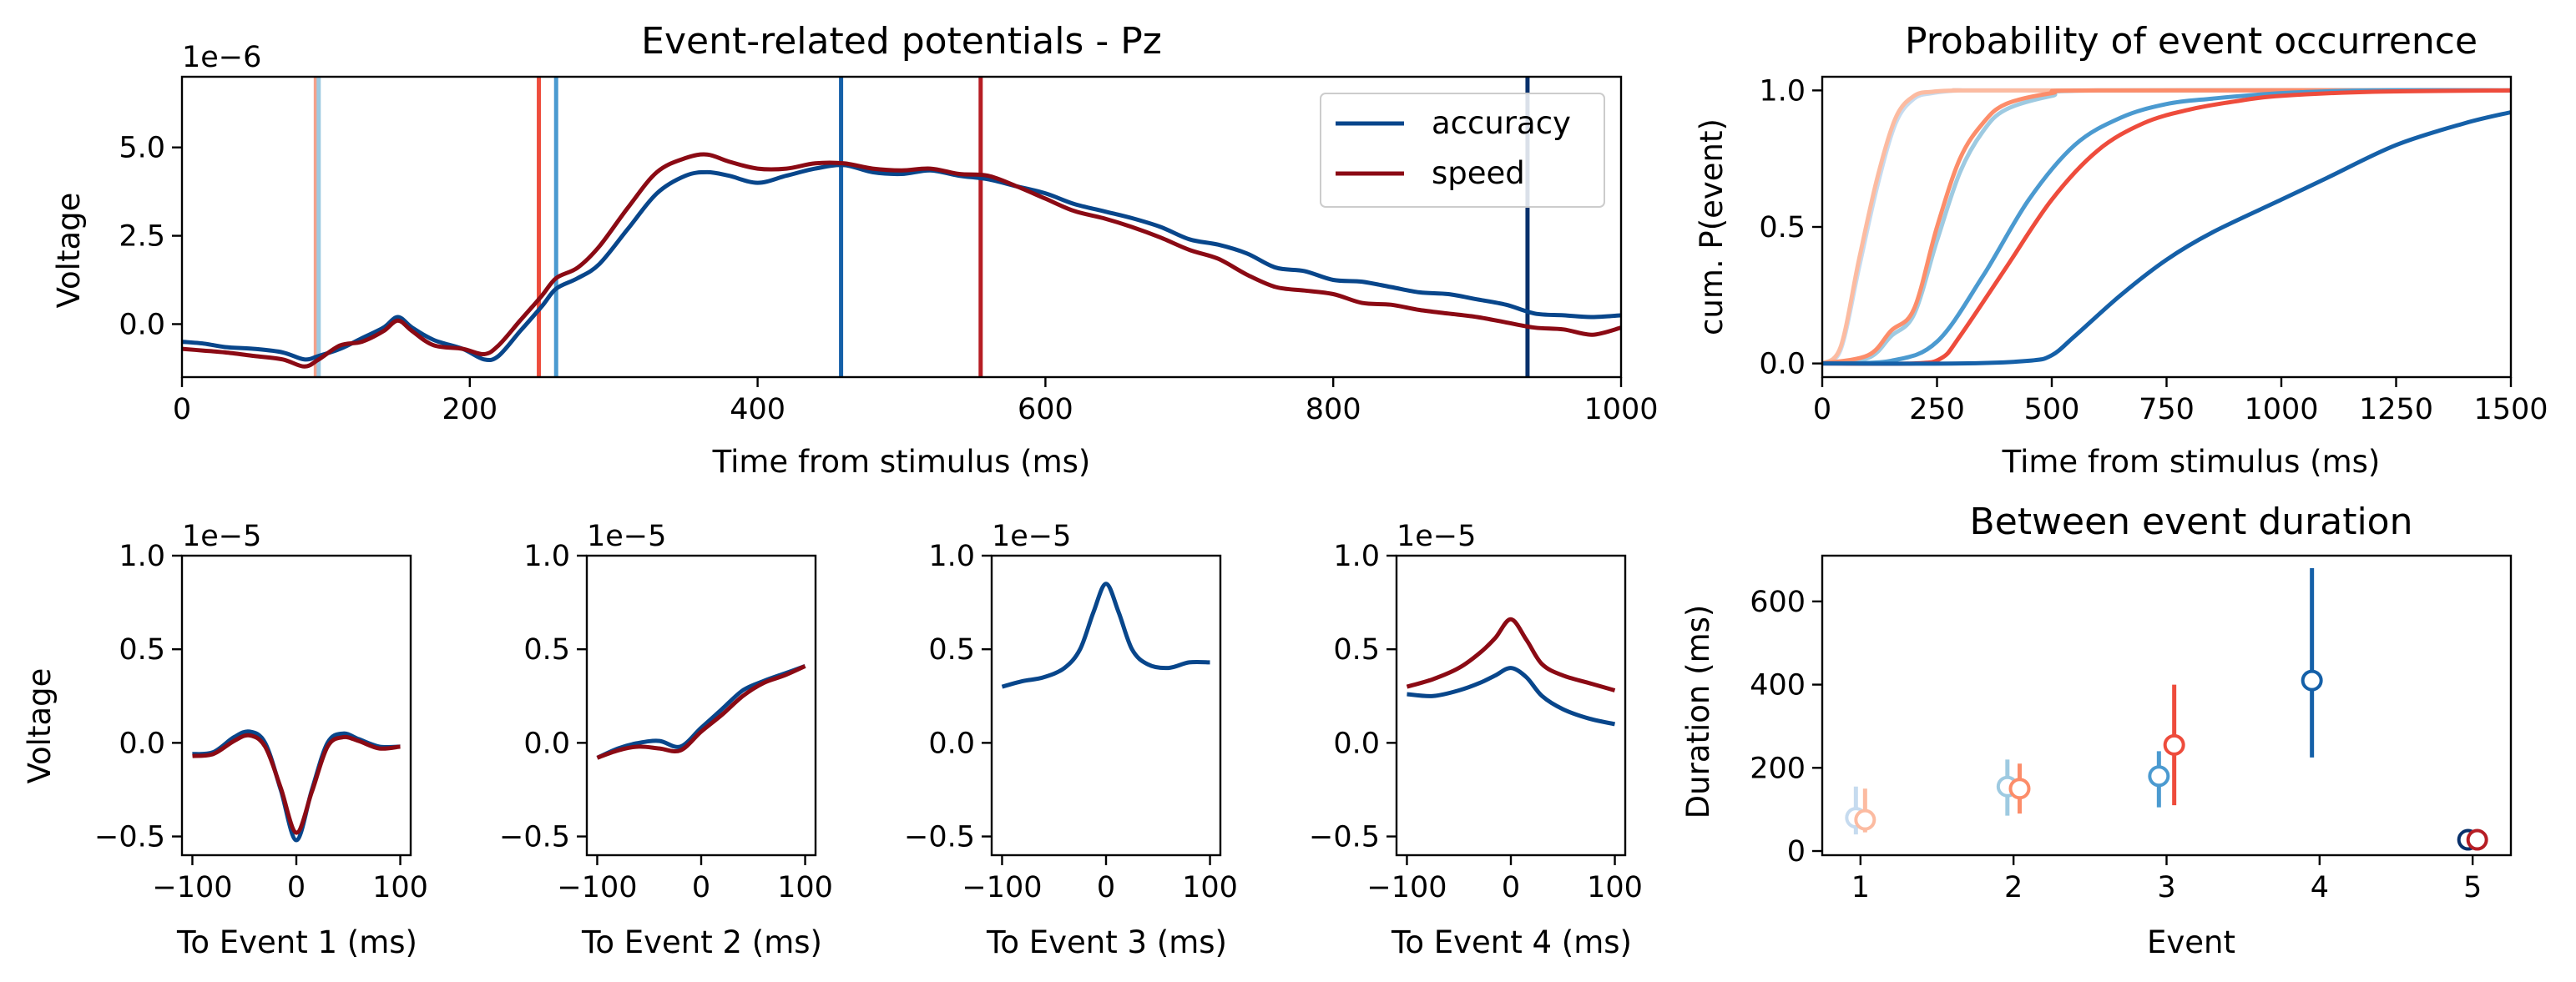  Describe the element at coordinates (142, 557) in the screenshot. I see `topo1-ytick-label-4: 1.0` at that location.